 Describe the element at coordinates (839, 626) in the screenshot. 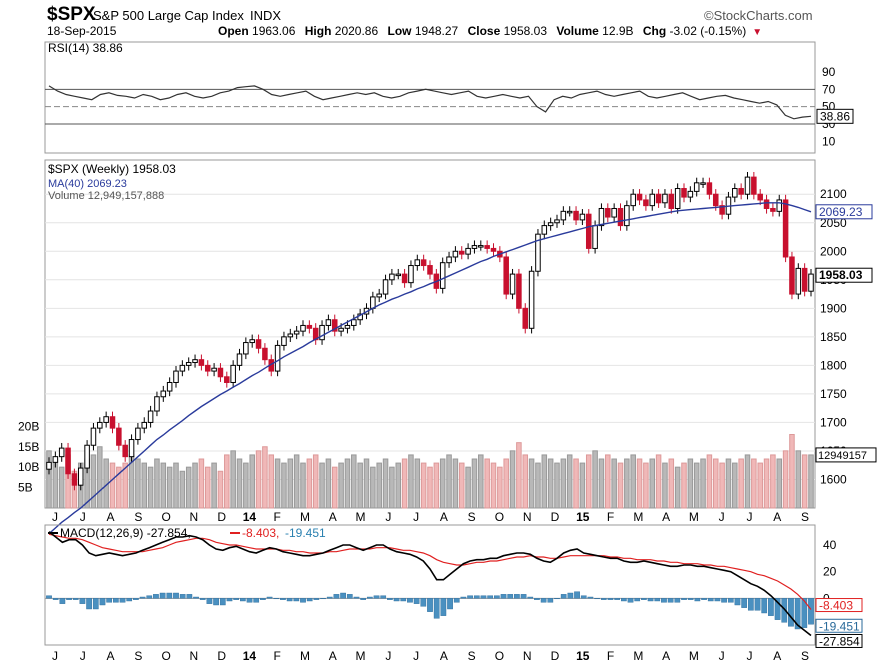

I see `macd-last-label: -19.451` at that location.